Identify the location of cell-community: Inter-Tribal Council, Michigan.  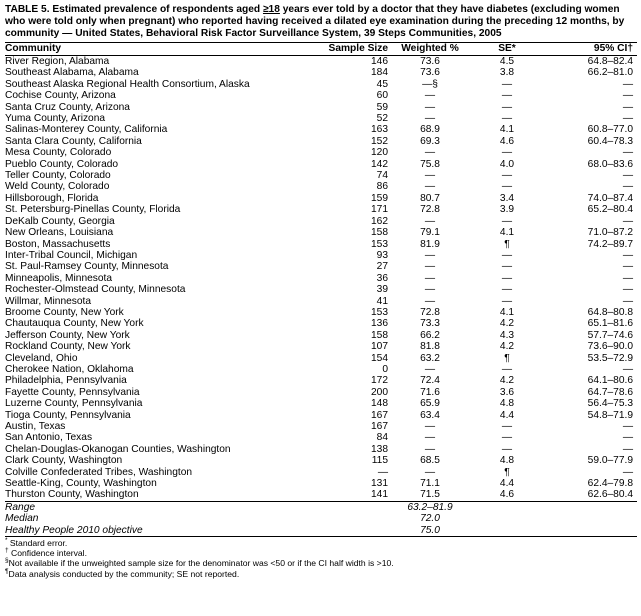
(71, 255).